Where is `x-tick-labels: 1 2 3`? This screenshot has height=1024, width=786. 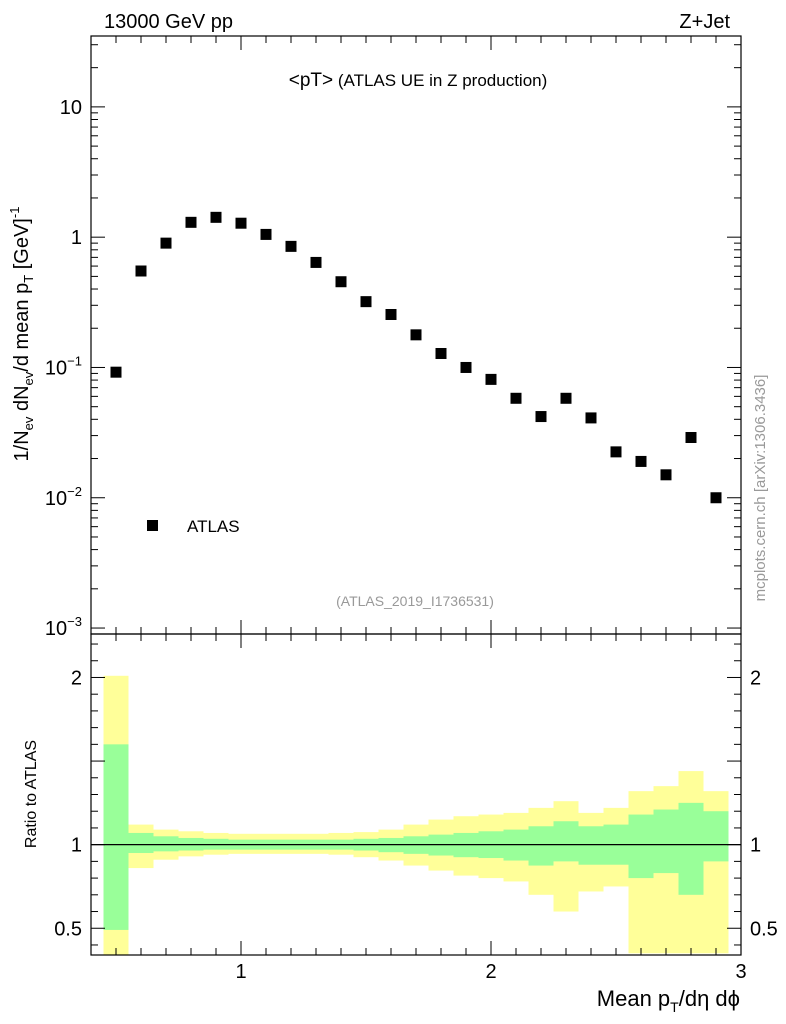 x-tick-labels: 1 2 3 is located at coordinates (490, 972).